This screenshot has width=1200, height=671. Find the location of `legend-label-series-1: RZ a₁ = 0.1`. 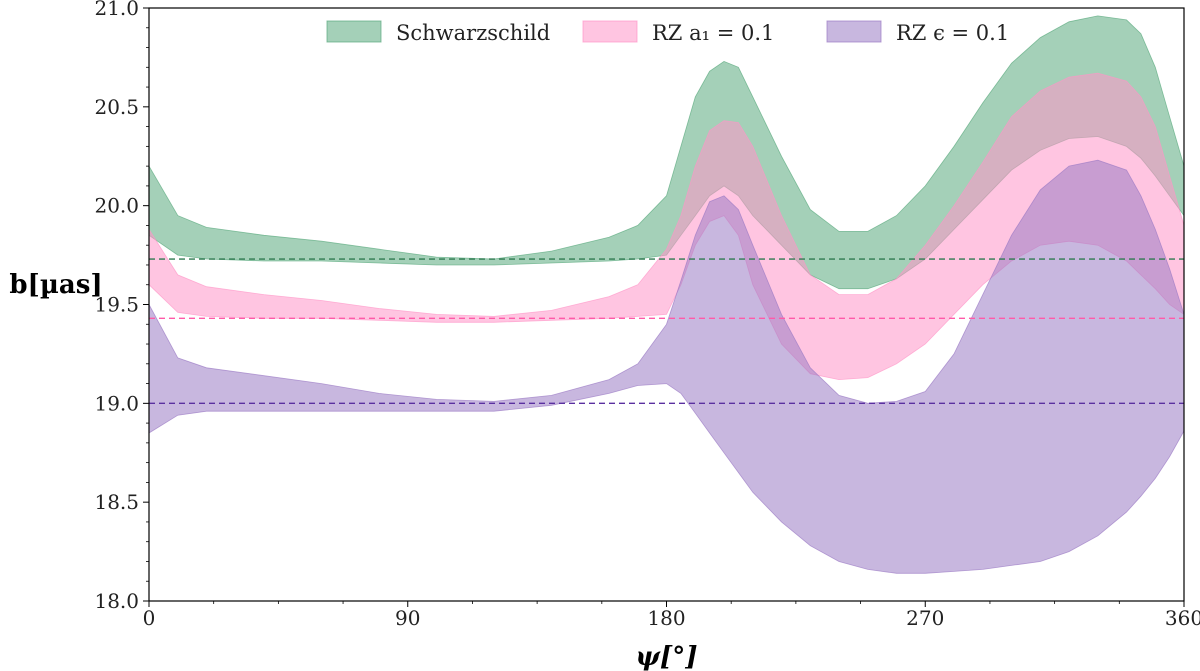

legend-label-series-1: RZ a₁ = 0.1 is located at coordinates (713, 33).